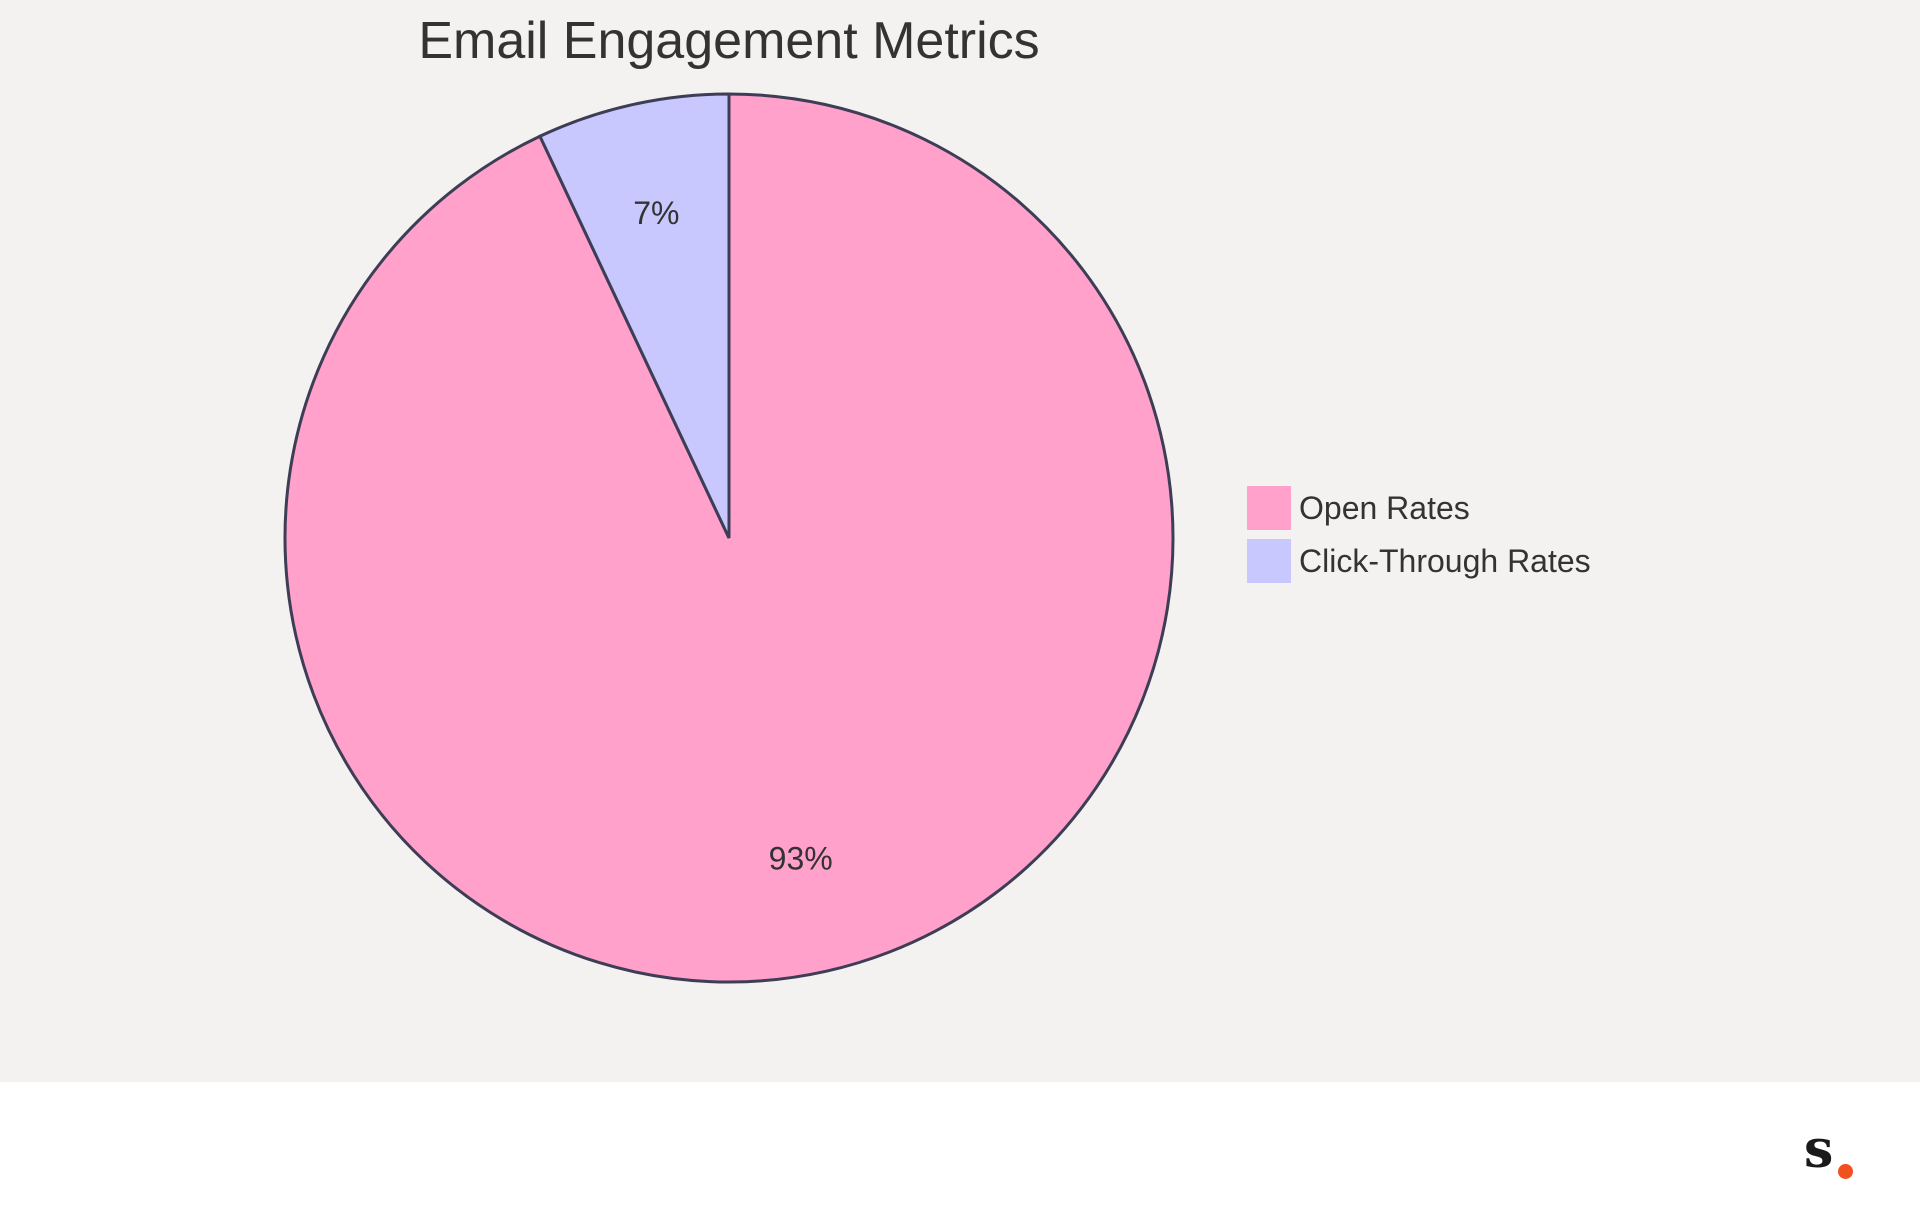 The height and width of the screenshot is (1215, 1920). Describe the element at coordinates (1845, 1171) in the screenshot. I see `logo-dot` at that location.